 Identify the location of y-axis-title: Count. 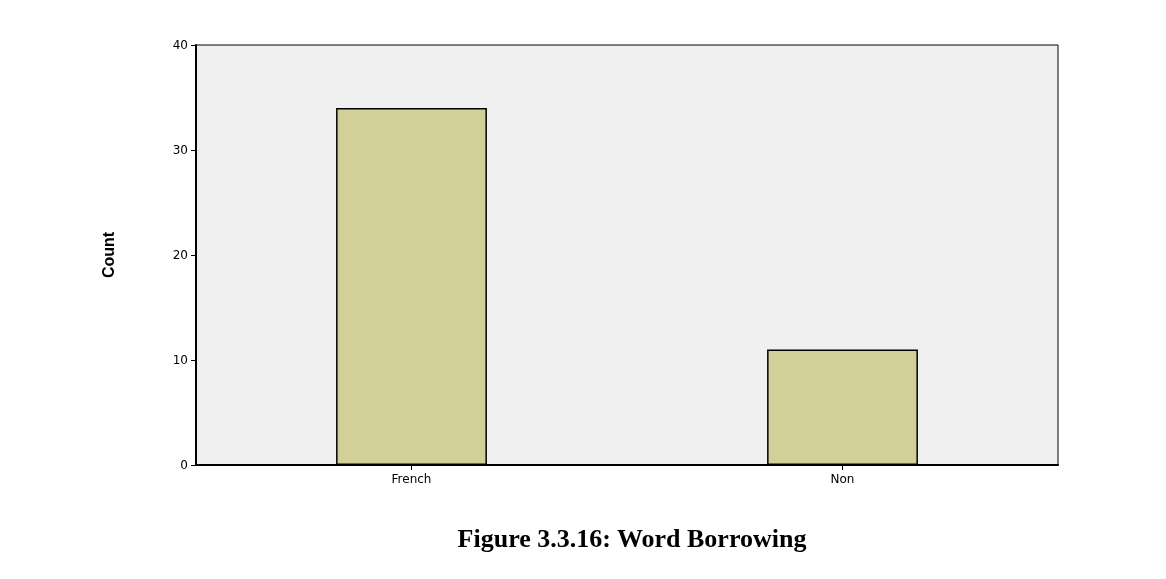
(108, 255).